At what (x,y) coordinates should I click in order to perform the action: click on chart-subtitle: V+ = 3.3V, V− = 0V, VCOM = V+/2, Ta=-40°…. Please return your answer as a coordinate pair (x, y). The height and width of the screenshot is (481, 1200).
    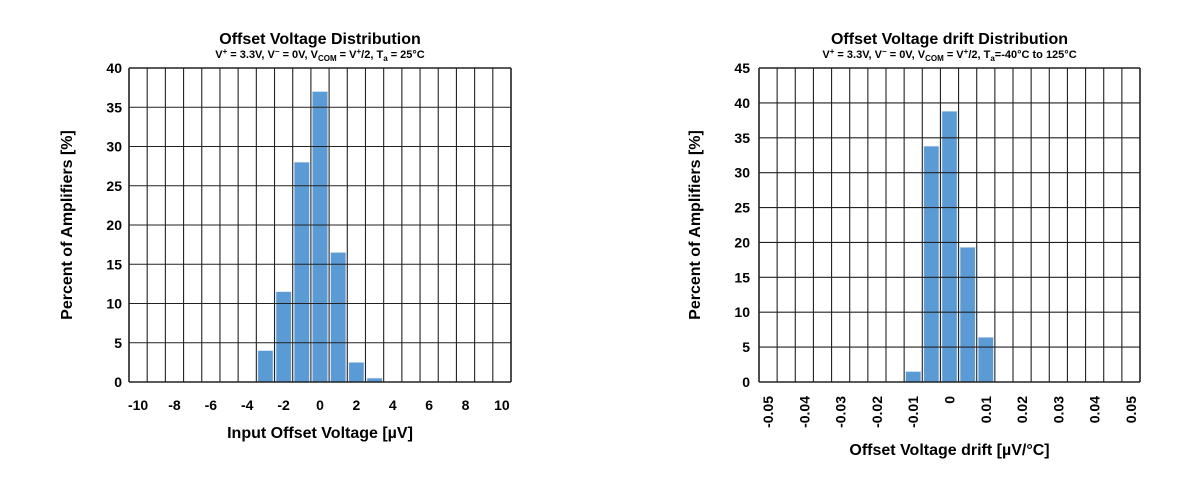
    Looking at the image, I should click on (949, 55).